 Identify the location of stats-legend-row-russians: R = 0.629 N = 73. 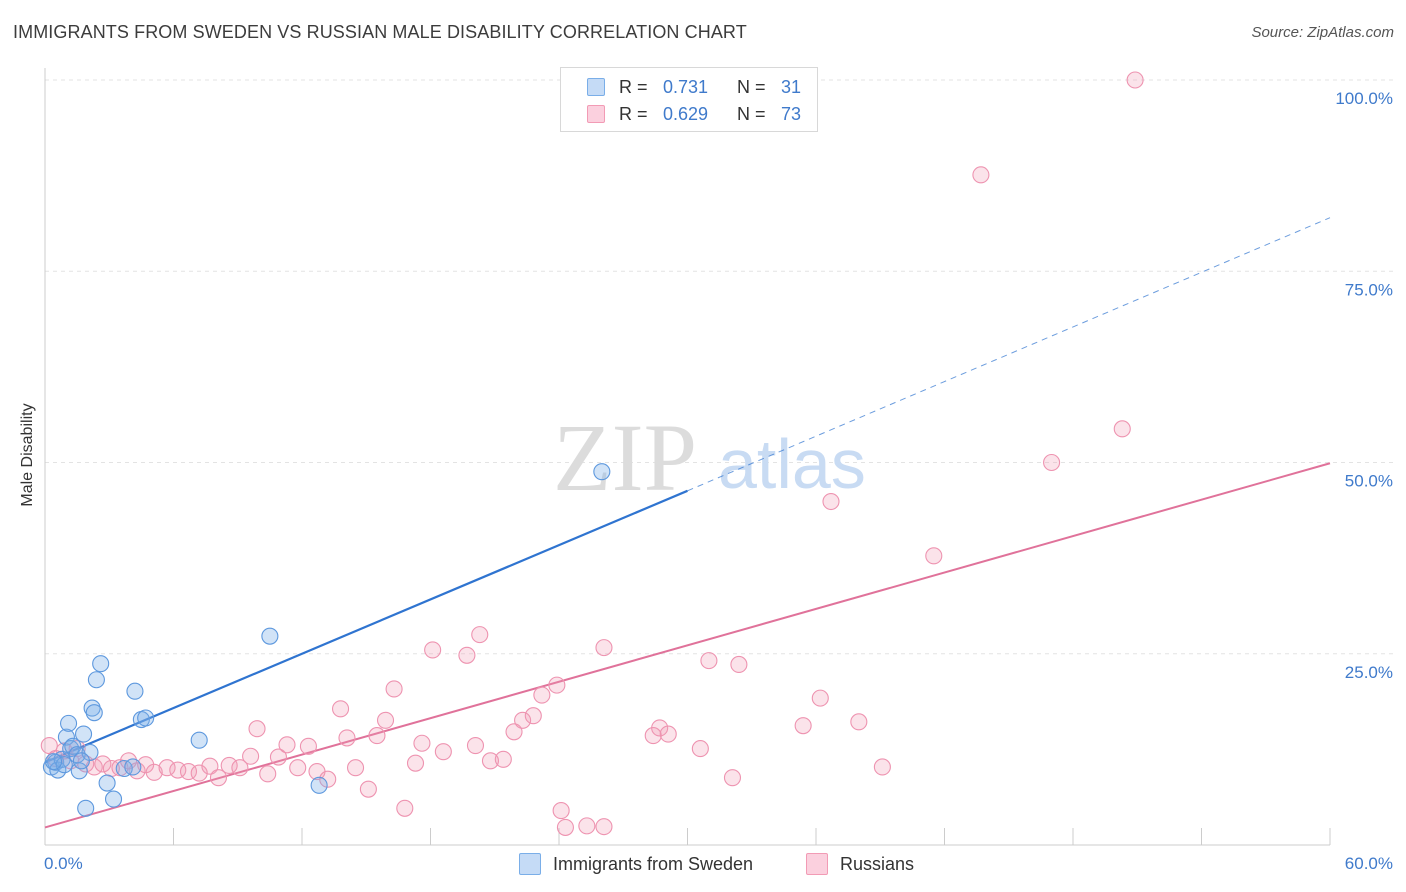
(694, 114).